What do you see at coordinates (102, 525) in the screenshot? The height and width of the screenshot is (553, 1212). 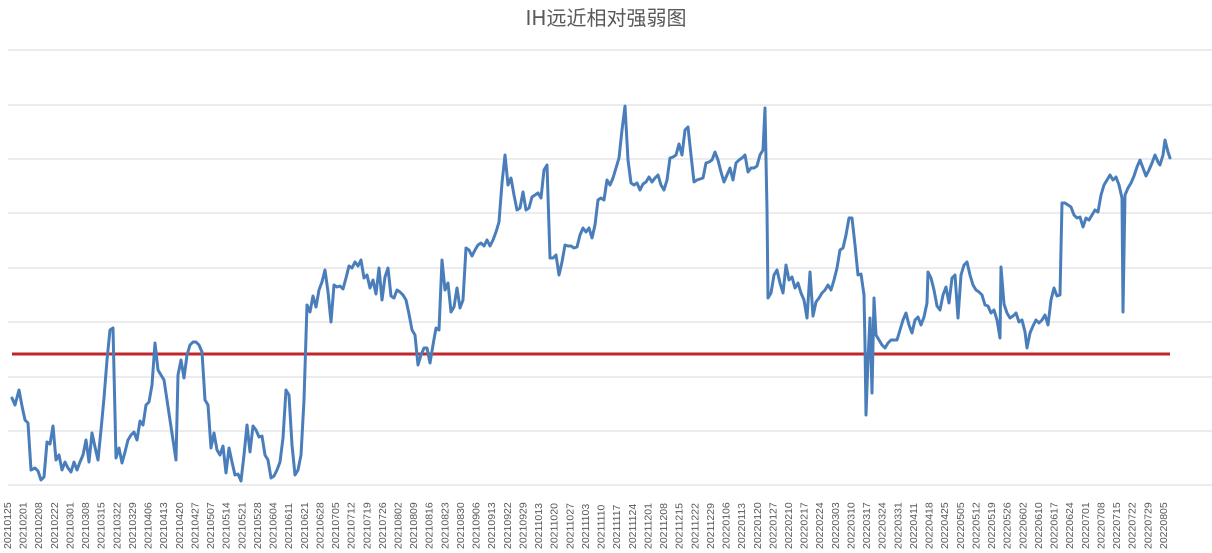 I see `x-axis-tick-label: 20210315` at bounding box center [102, 525].